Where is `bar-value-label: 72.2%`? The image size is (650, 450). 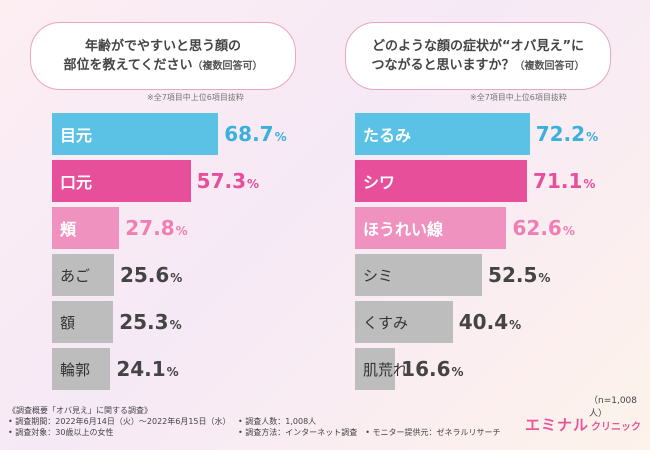
bar-value-label: 72.2% is located at coordinates (567, 134).